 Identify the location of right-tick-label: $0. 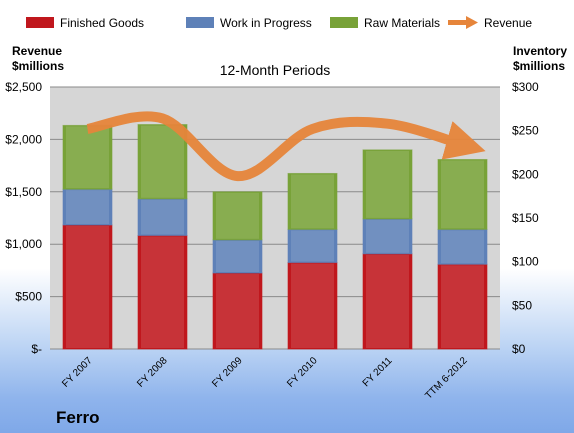
(519, 349).